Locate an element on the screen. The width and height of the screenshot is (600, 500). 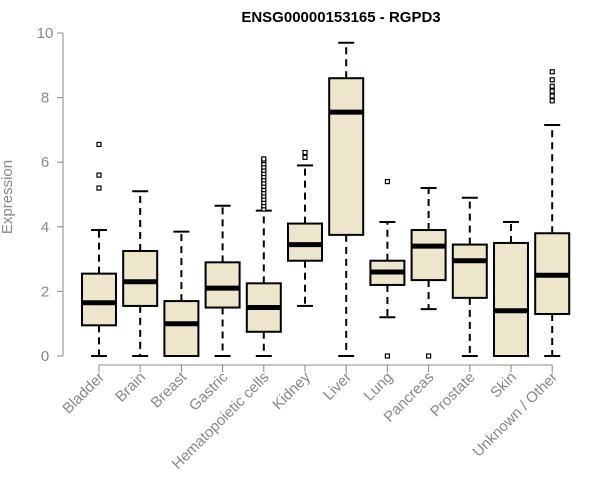
y-tick-label: 8 is located at coordinates (45, 98).